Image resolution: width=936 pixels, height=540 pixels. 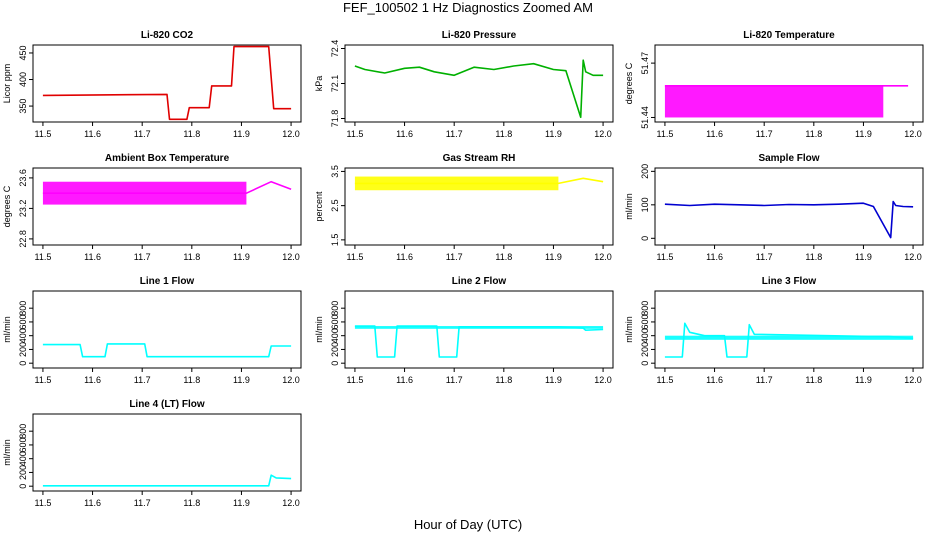 What do you see at coordinates (7, 84) in the screenshot?
I see `y-axis-label: Licor ppm` at bounding box center [7, 84].